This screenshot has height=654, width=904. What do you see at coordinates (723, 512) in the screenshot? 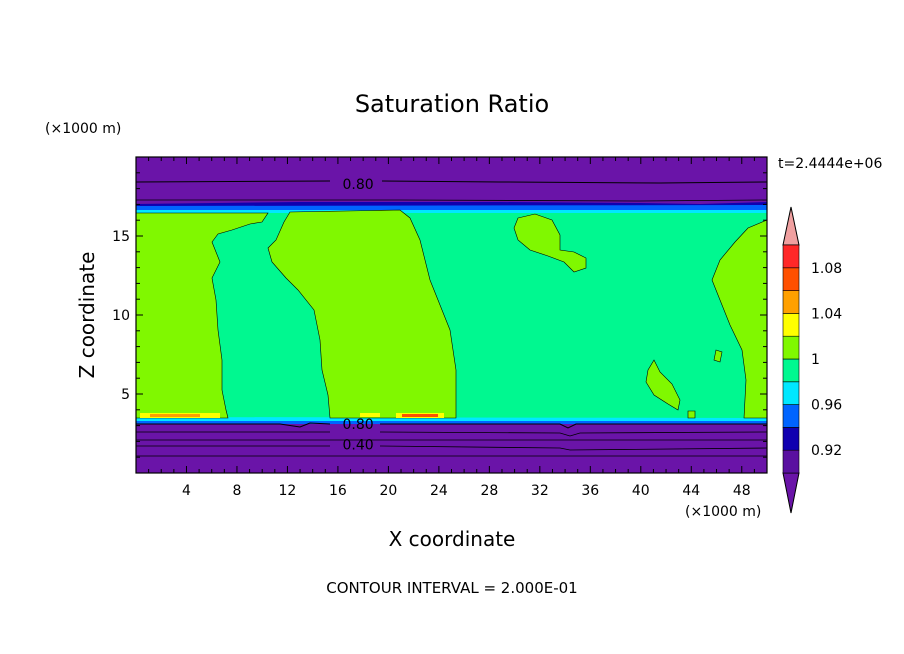
I see `x-unit-label: (×1000 m)` at bounding box center [723, 512].